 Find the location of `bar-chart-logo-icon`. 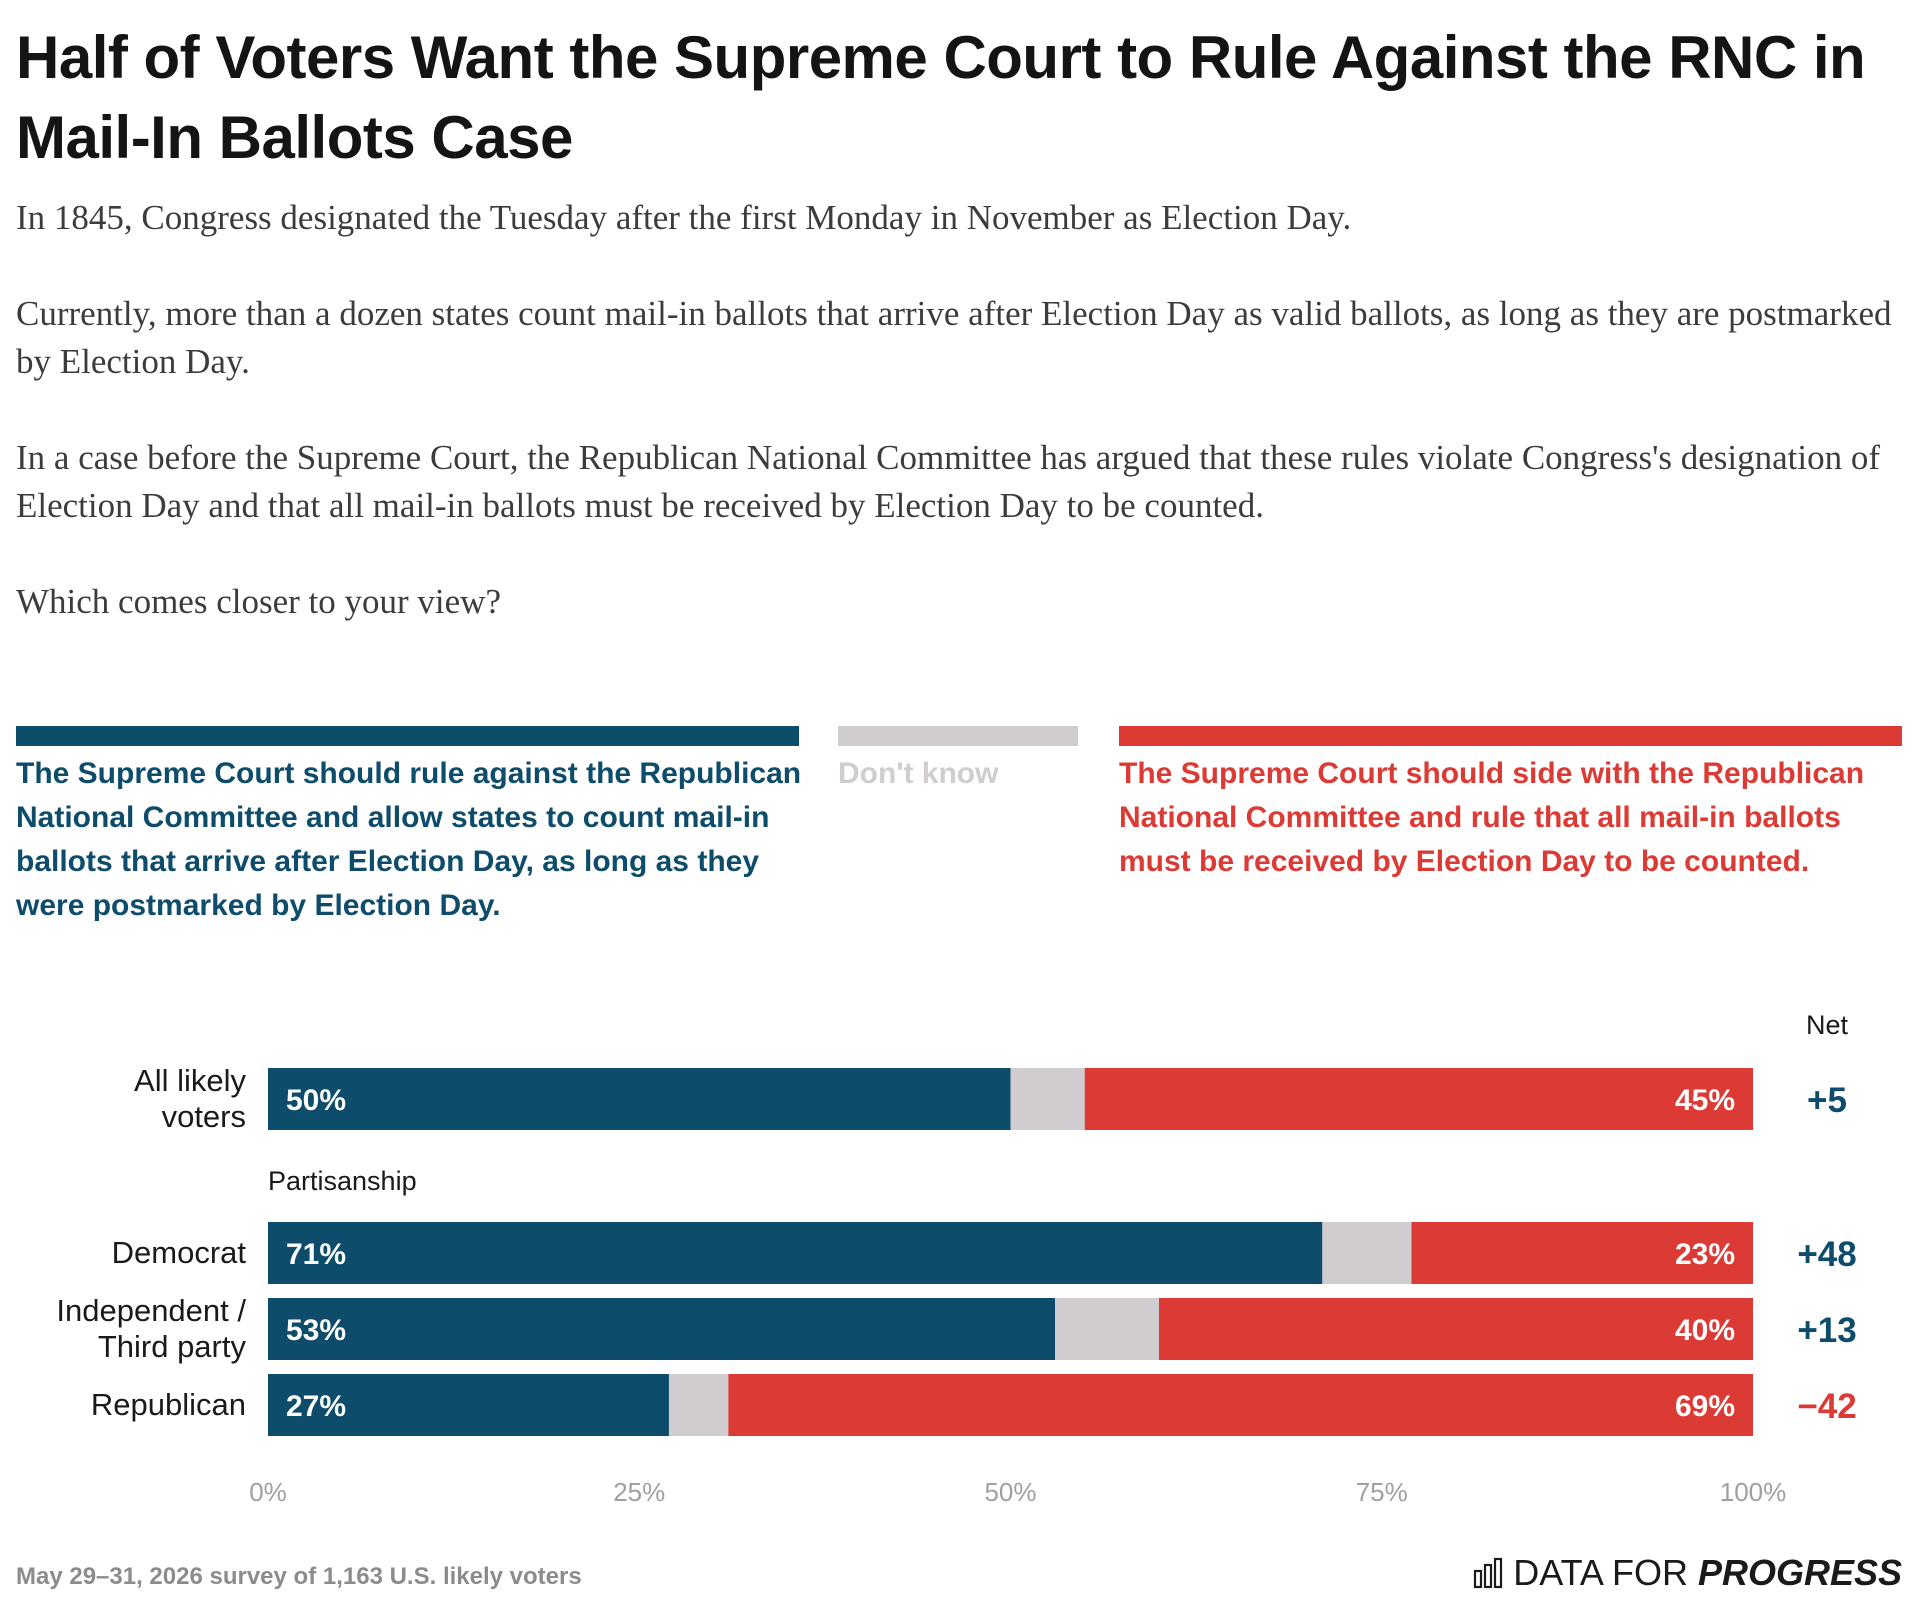

bar-chart-logo-icon is located at coordinates (1488, 1573).